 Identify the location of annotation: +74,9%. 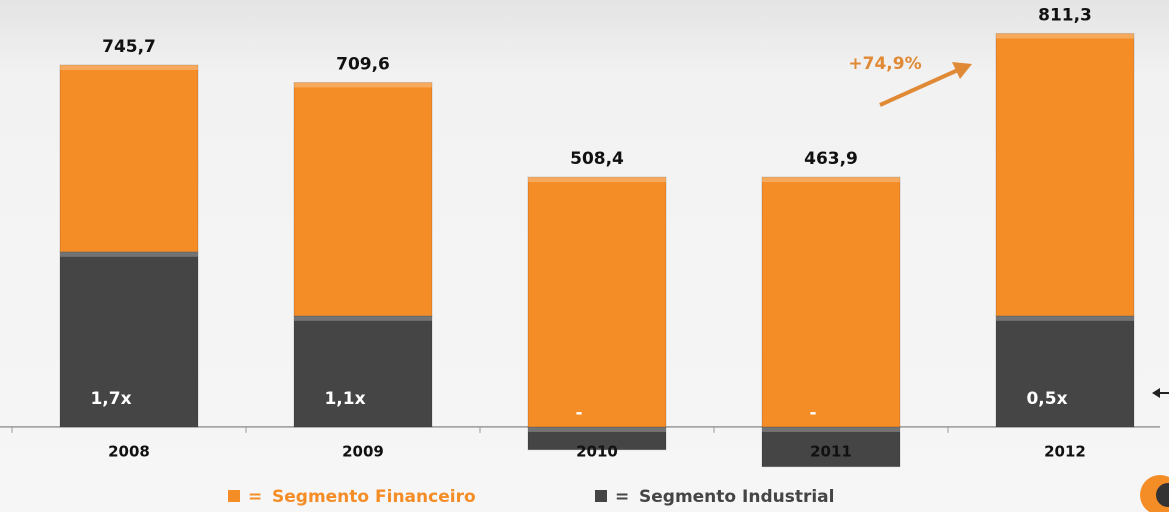
(884, 64).